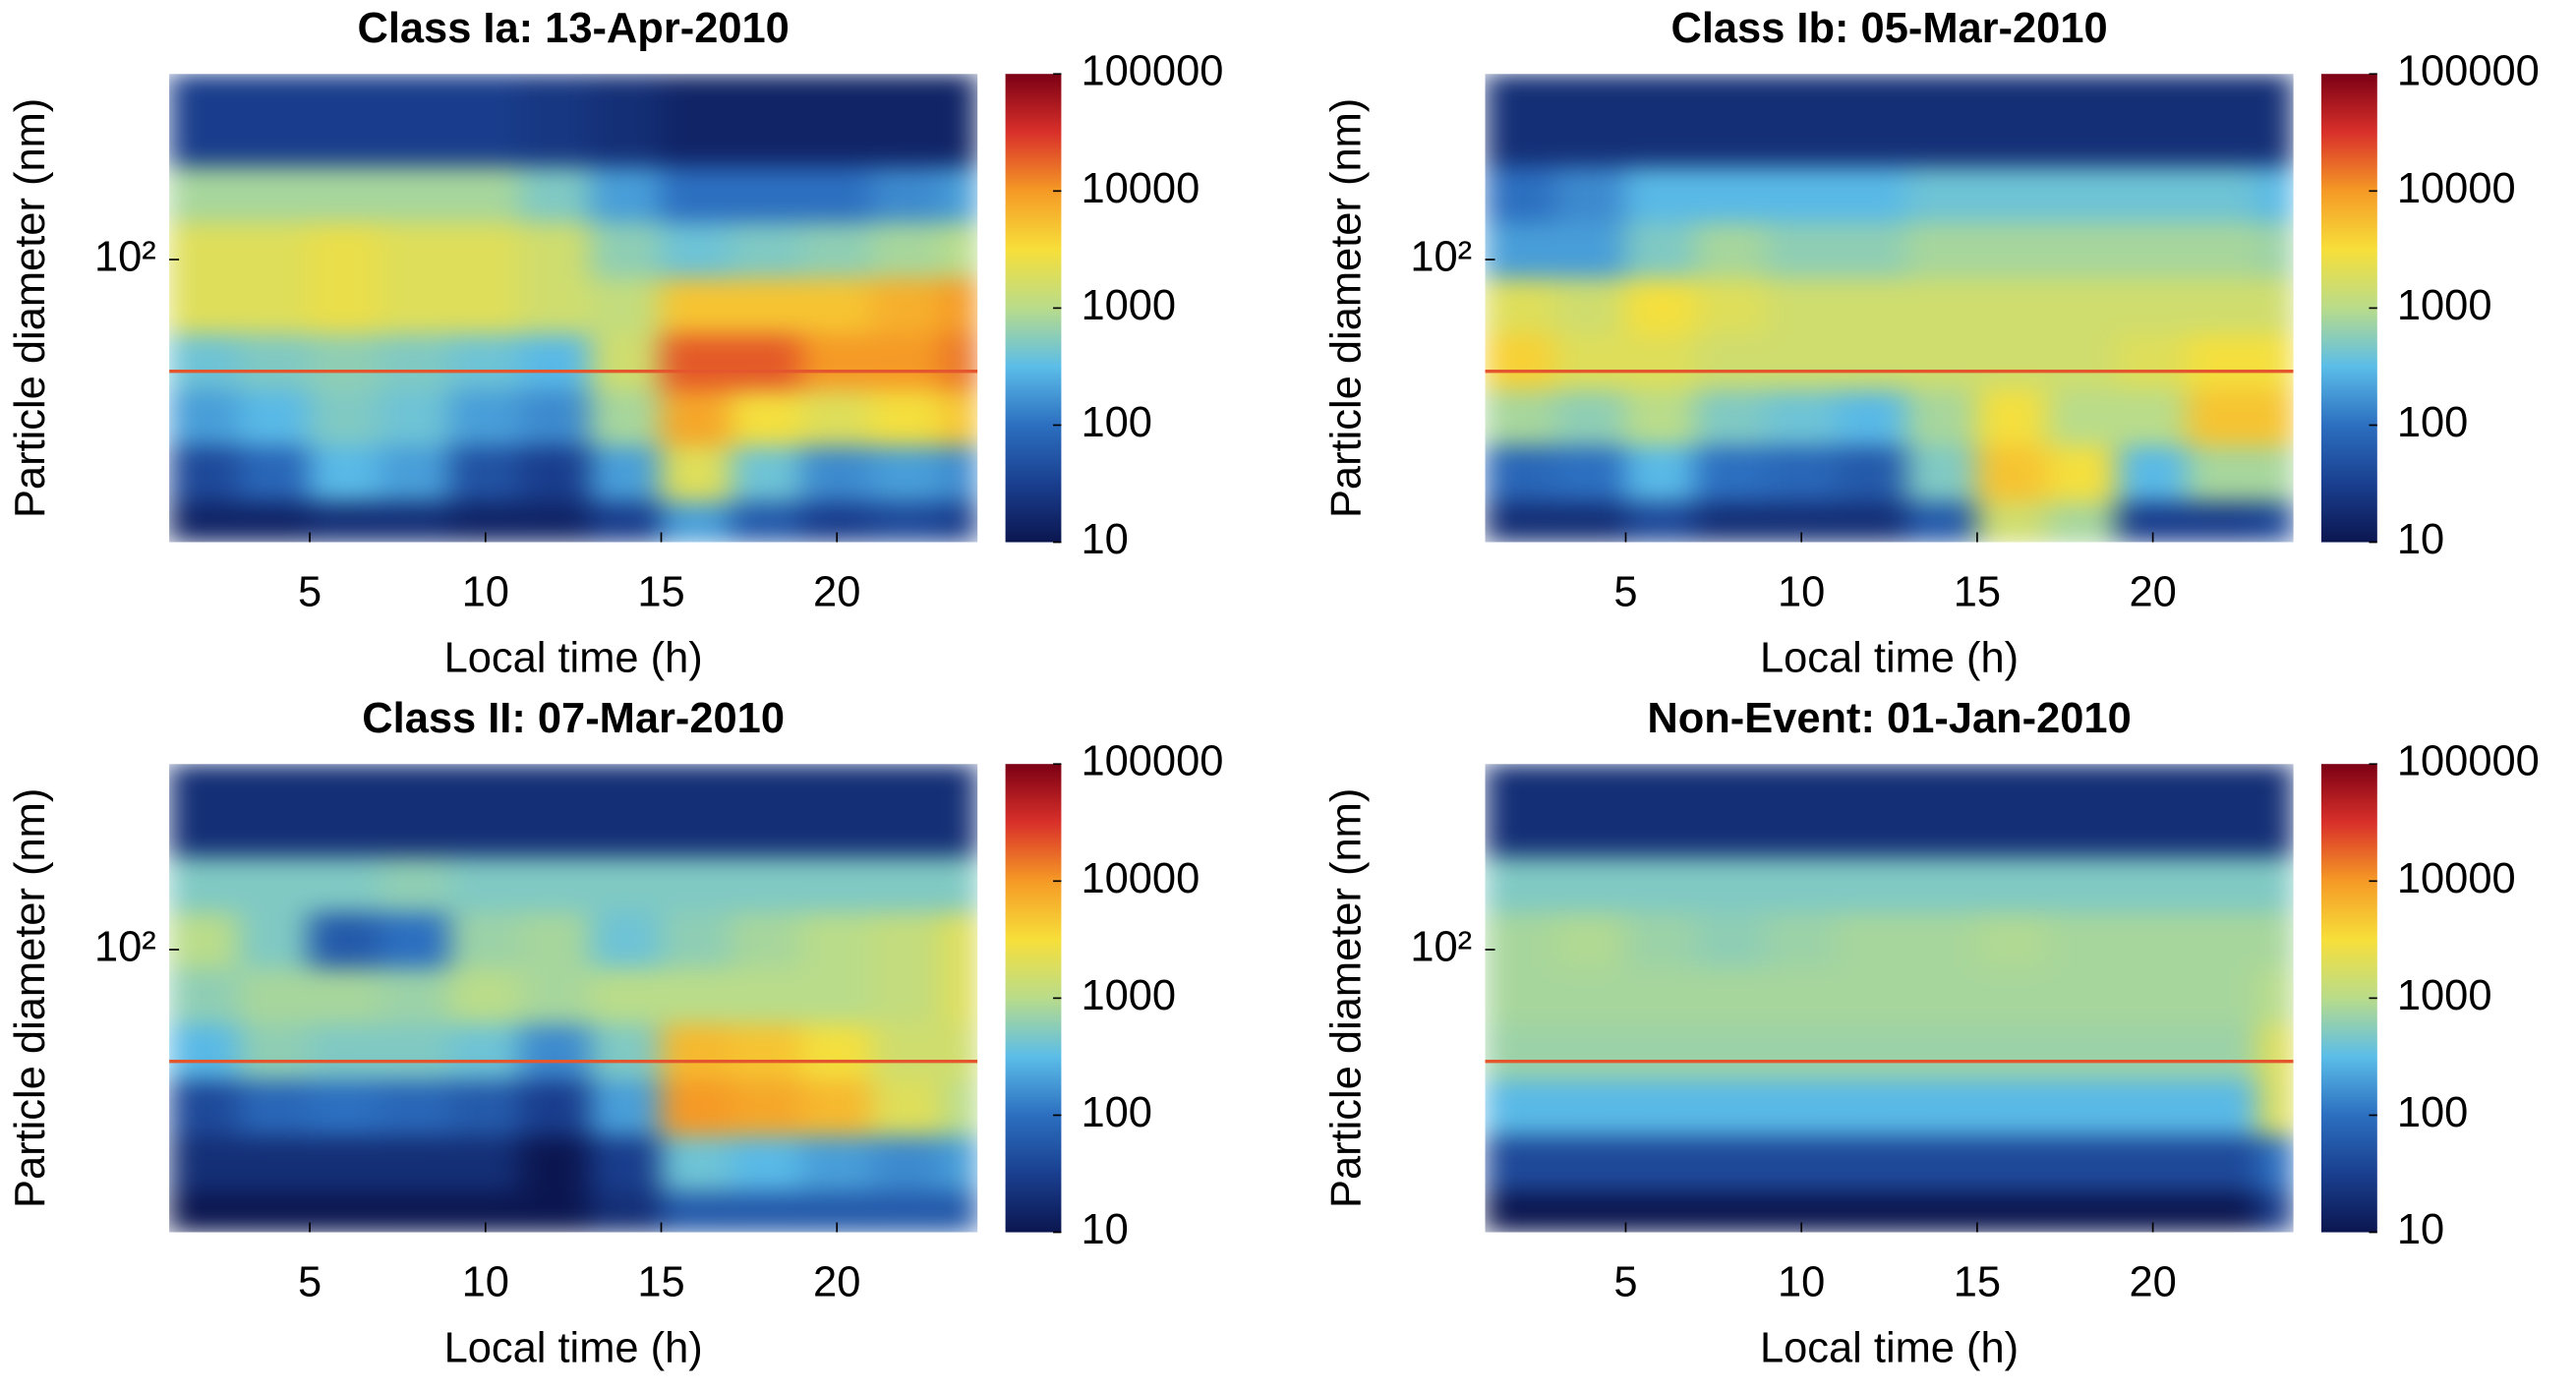 Image resolution: width=2576 pixels, height=1390 pixels. I want to click on y-axis-label: Particle diameter (nm), so click(1346, 998).